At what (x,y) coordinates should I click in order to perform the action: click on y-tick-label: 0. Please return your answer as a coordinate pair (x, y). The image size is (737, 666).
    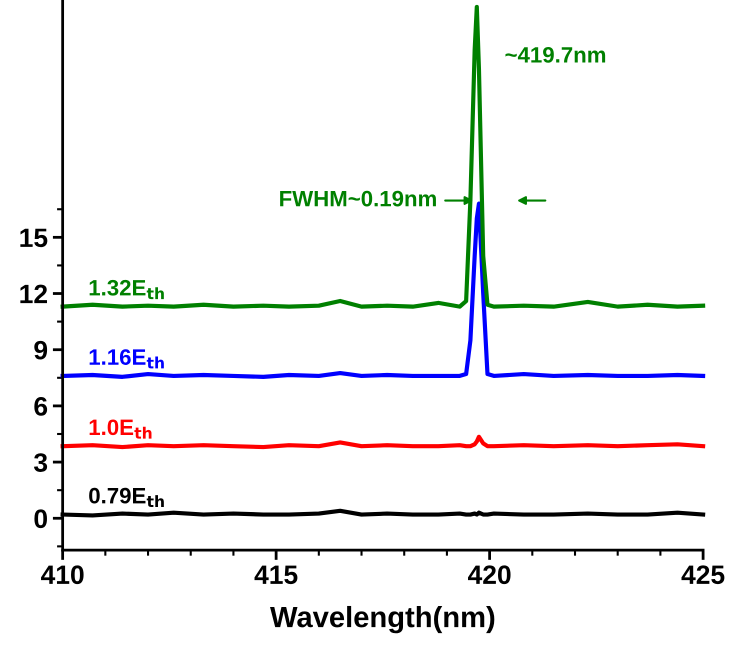
    Looking at the image, I should click on (40, 518).